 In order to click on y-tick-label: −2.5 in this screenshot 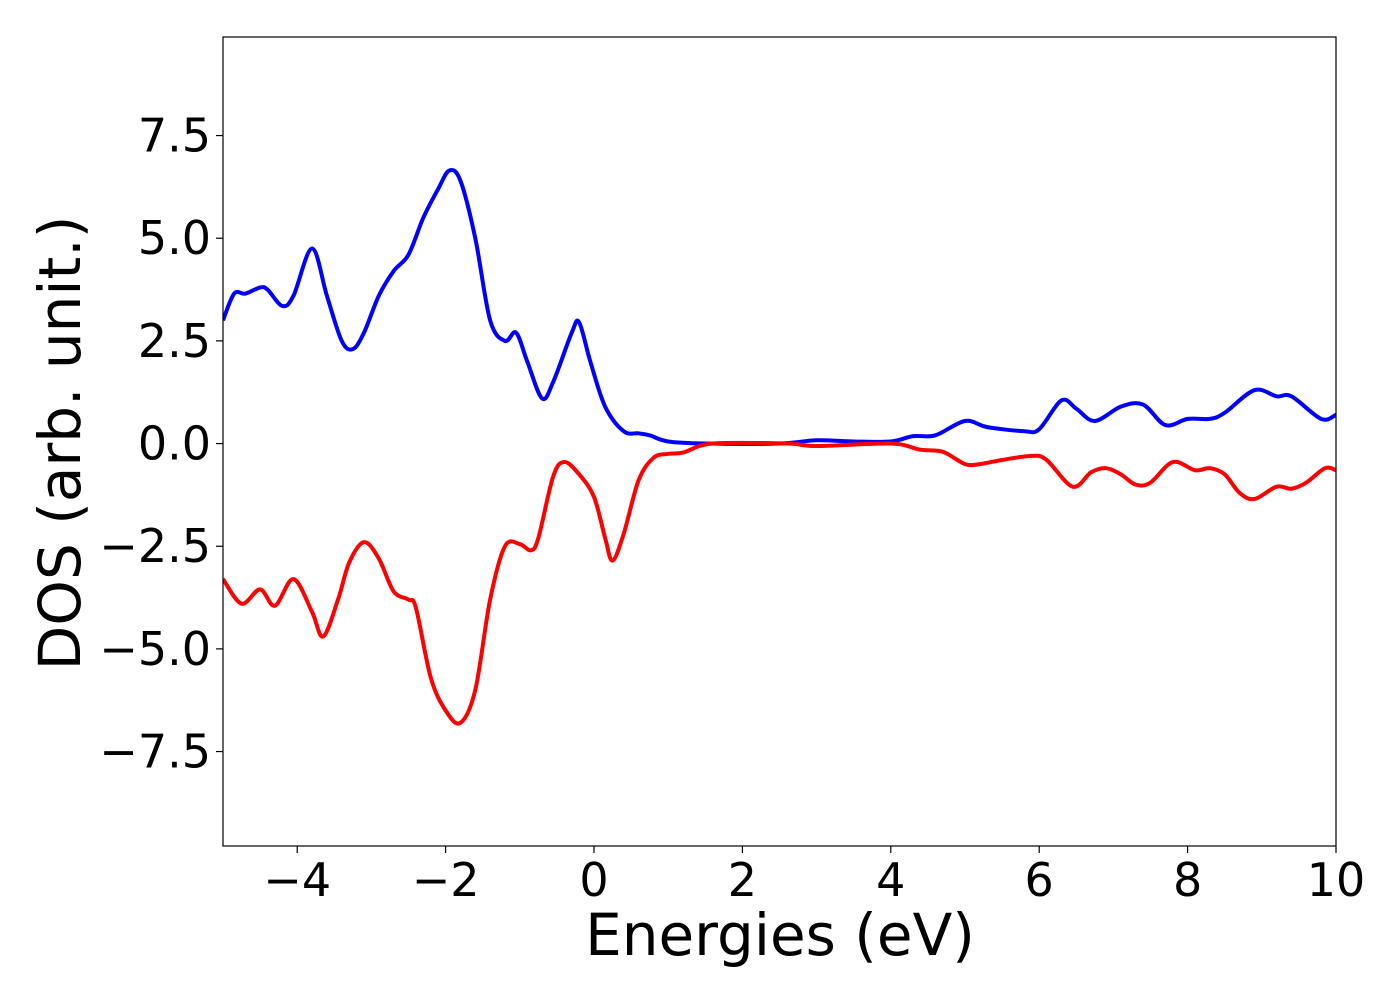, I will do `click(155, 546)`.